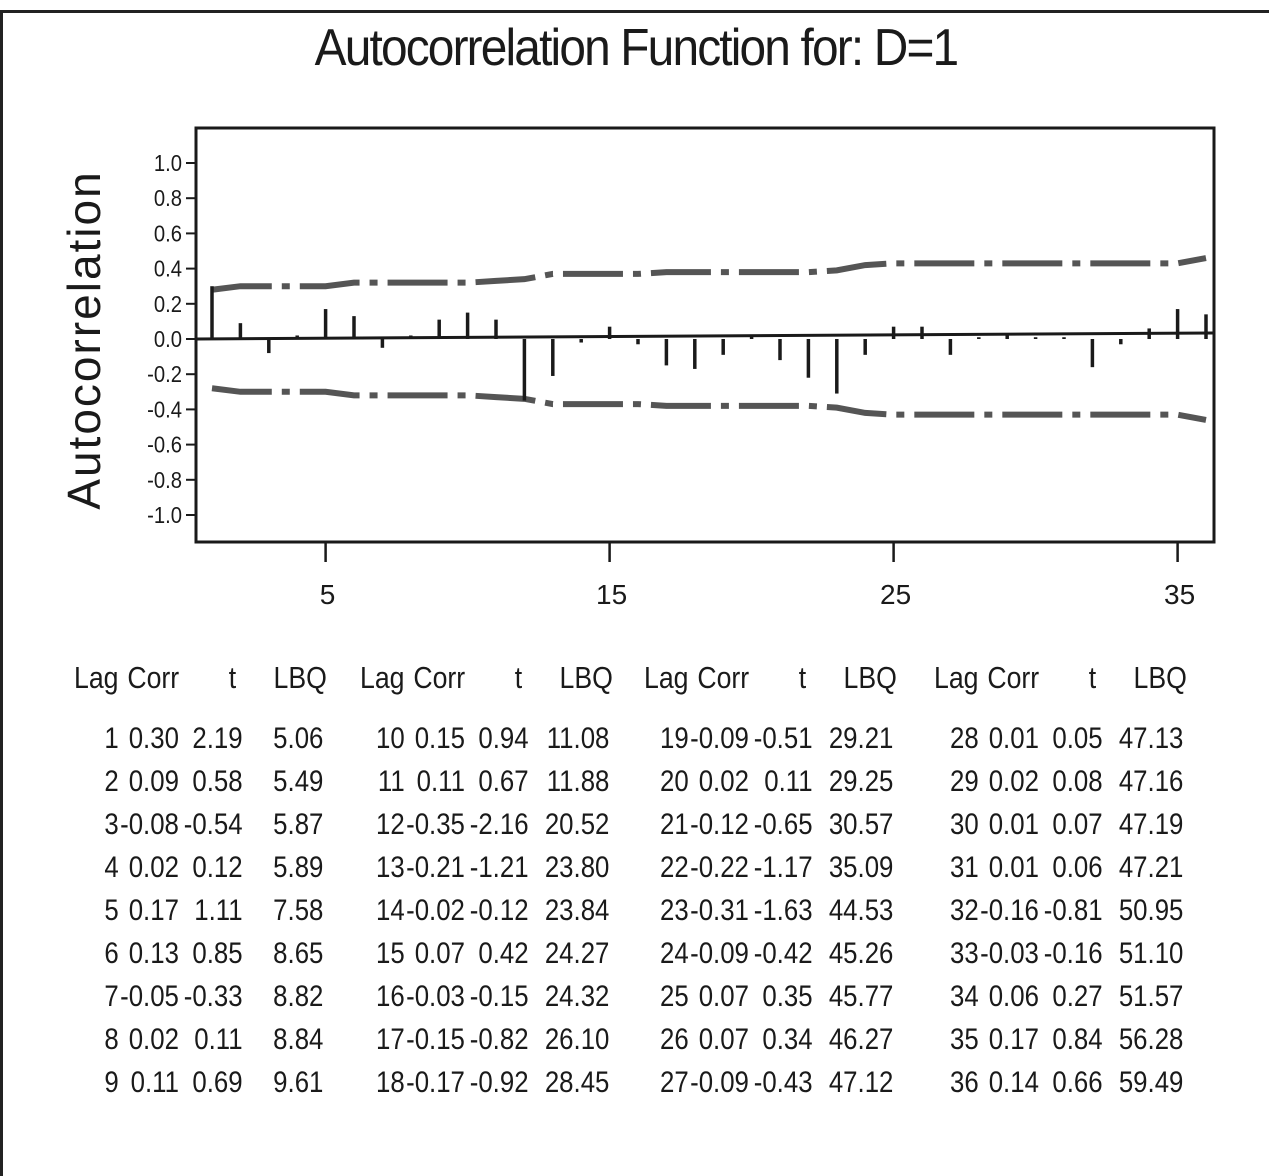  What do you see at coordinates (787, 996) in the screenshot?
I see `table-cell: 0.35` at bounding box center [787, 996].